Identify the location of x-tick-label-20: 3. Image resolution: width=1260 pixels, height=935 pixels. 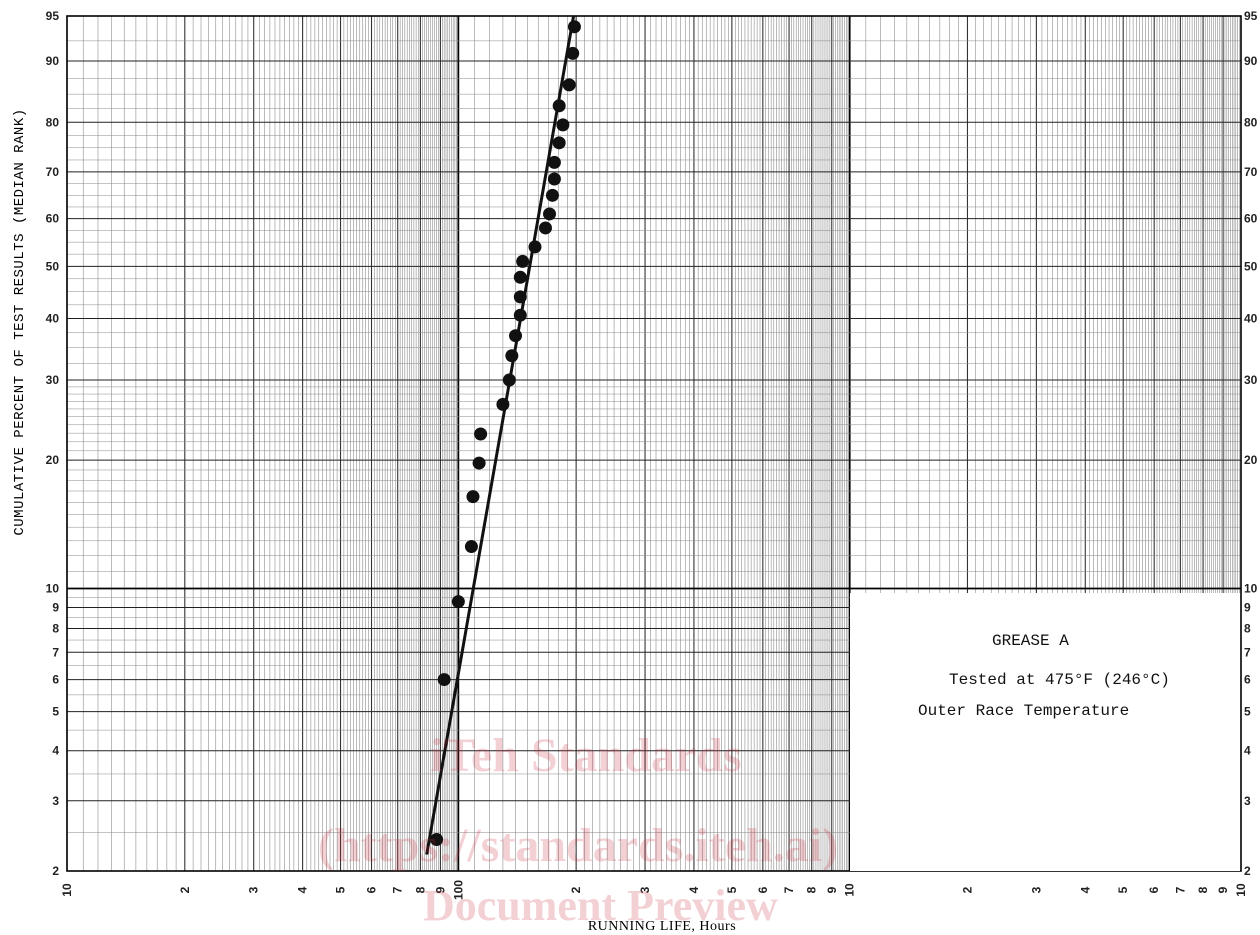
(1036, 889).